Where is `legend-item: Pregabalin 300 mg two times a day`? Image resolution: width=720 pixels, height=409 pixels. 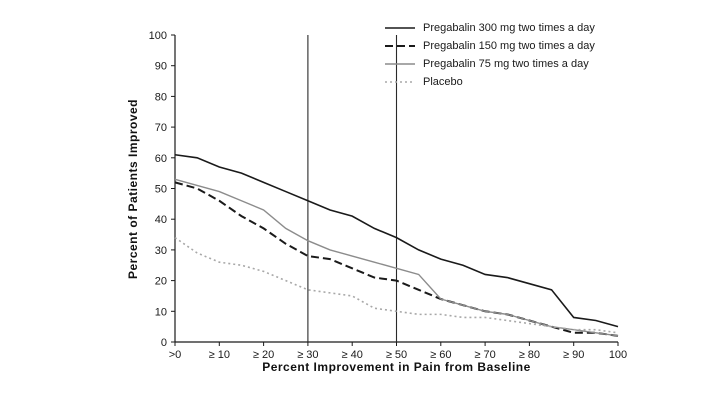
legend-item: Pregabalin 300 mg two times a day is located at coordinates (489, 27).